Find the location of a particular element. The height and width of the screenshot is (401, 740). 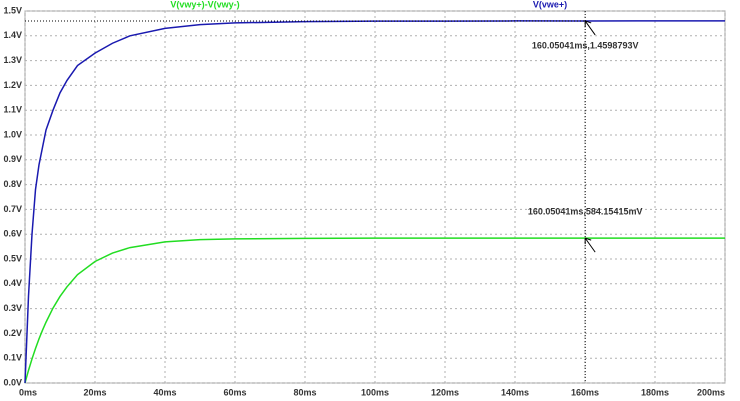

y-tick-label: 0.3V is located at coordinates (12, 308).